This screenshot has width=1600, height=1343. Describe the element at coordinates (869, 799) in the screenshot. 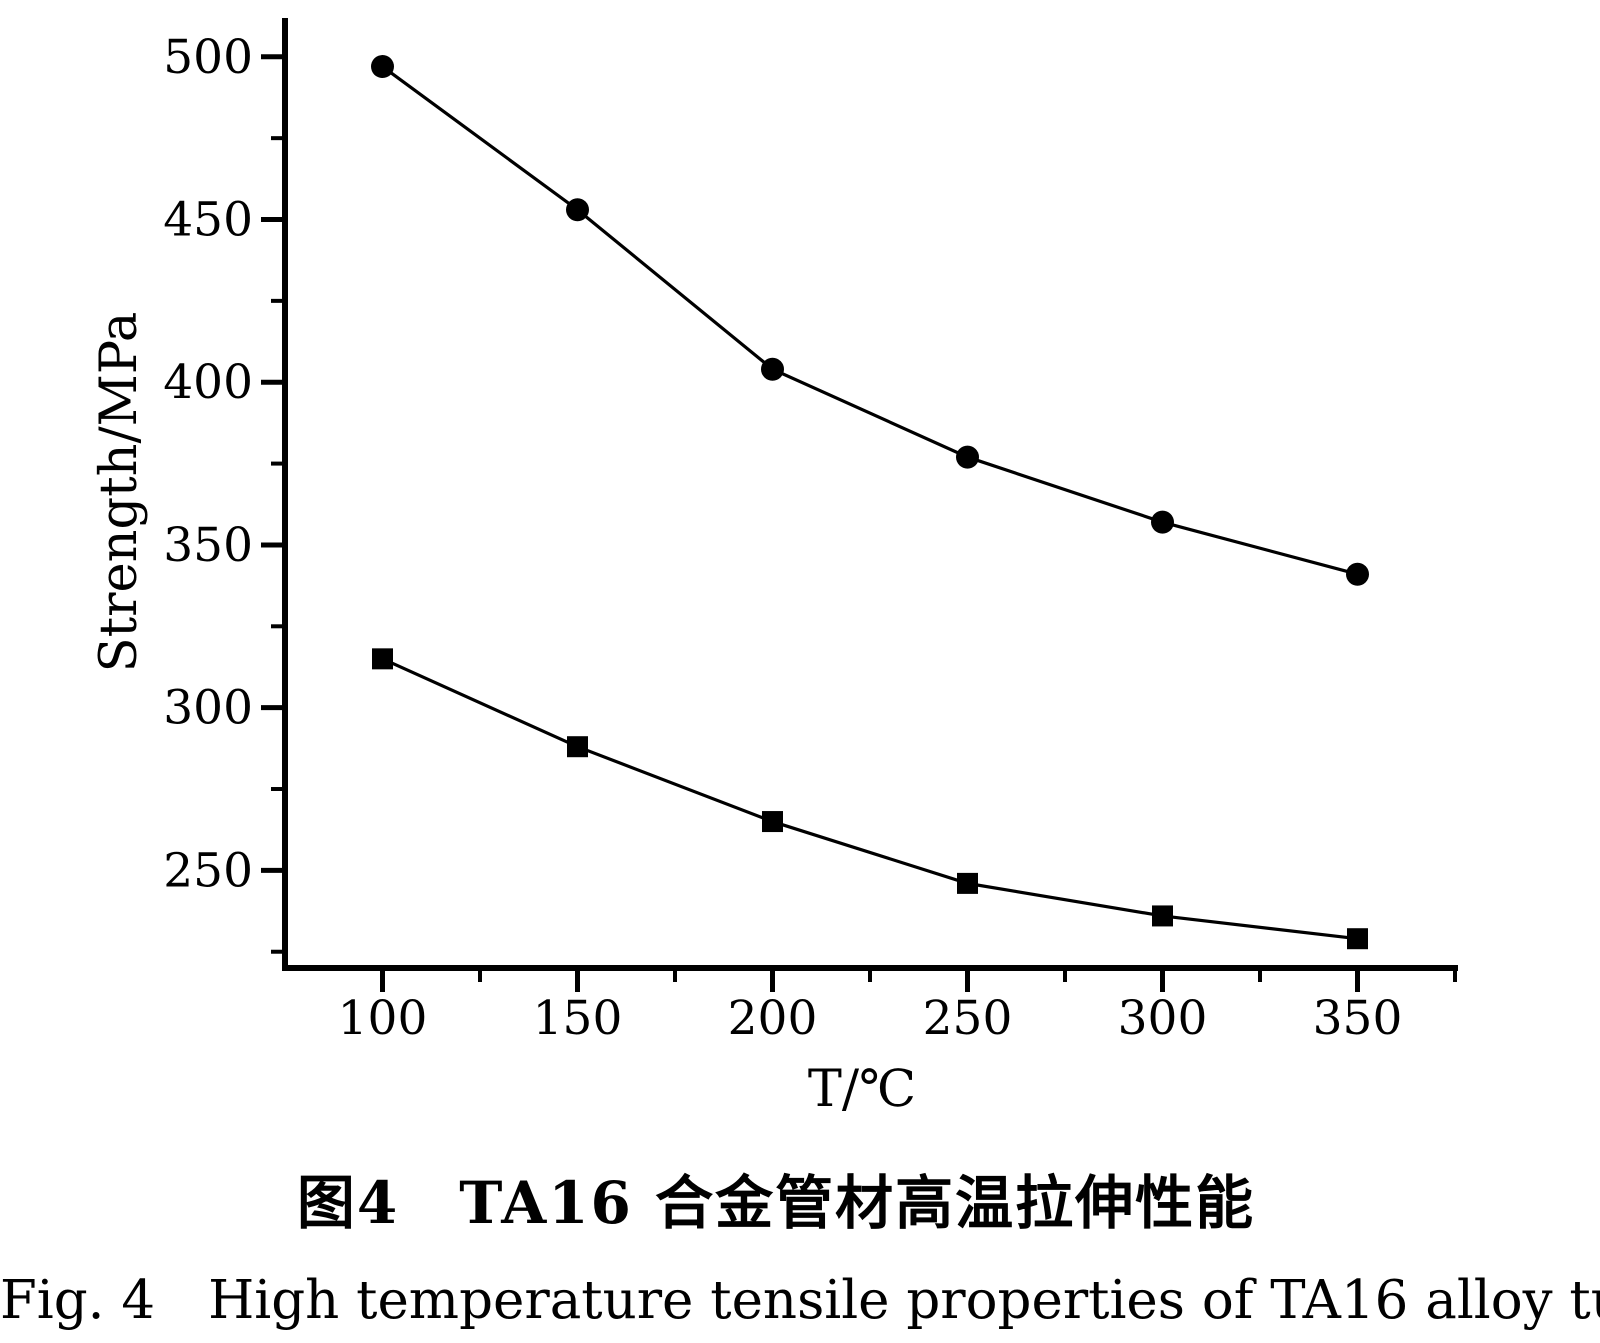

I see `series-line-square` at that location.